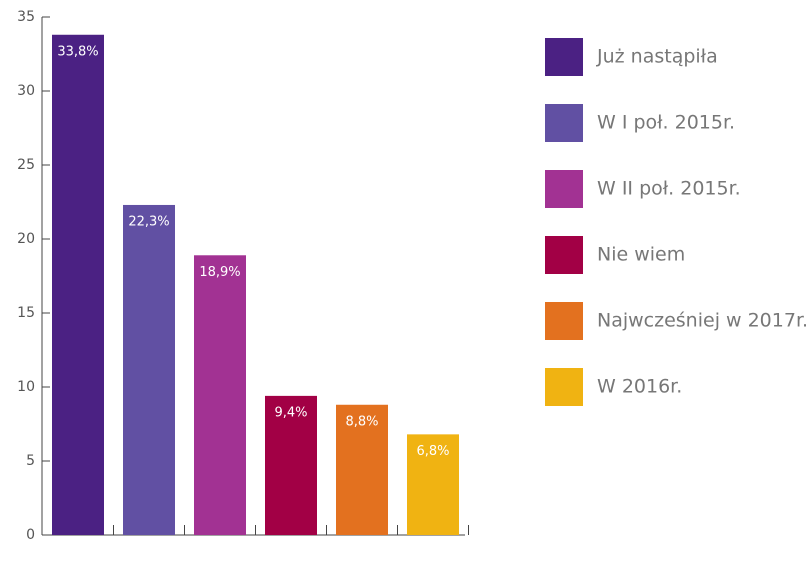  I want to click on y-tick-label: 0, so click(30, 535).